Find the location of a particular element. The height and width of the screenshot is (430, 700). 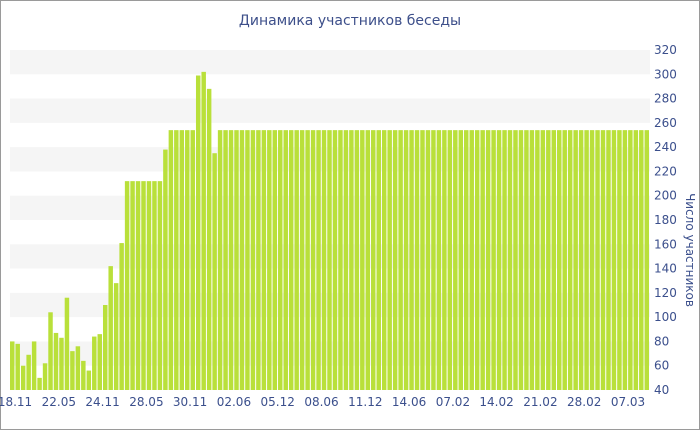

y-tick-label: 120 is located at coordinates (665, 293).